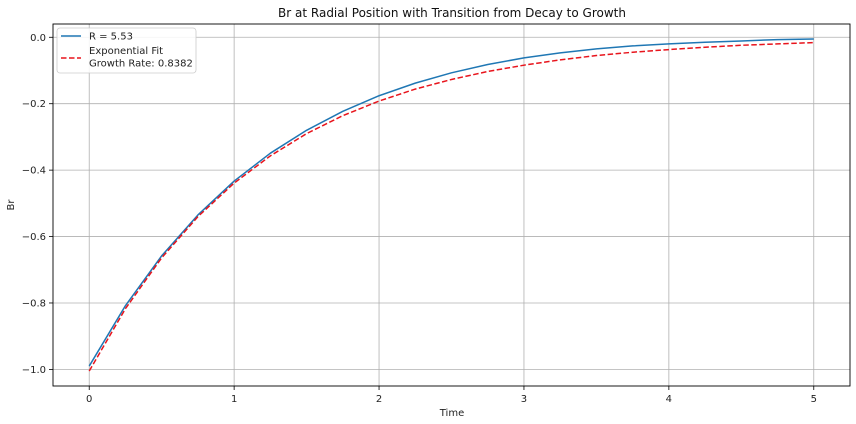 This screenshot has height=424, width=856. What do you see at coordinates (451, 413) in the screenshot?
I see `x-axis-label: Time` at bounding box center [451, 413].